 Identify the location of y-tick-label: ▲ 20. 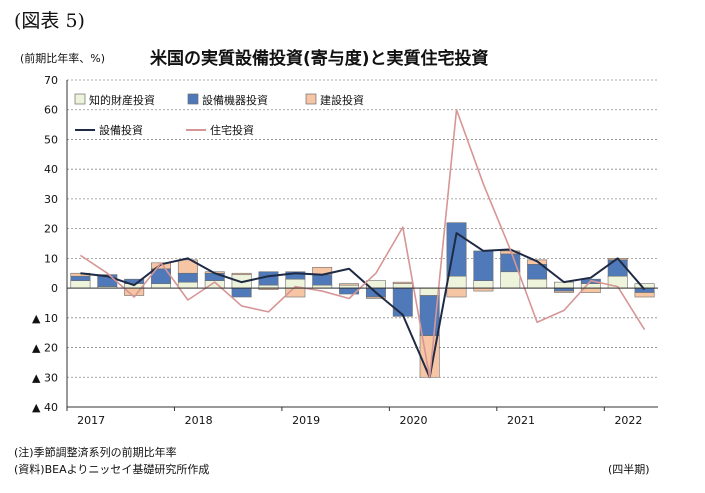
(45, 348).